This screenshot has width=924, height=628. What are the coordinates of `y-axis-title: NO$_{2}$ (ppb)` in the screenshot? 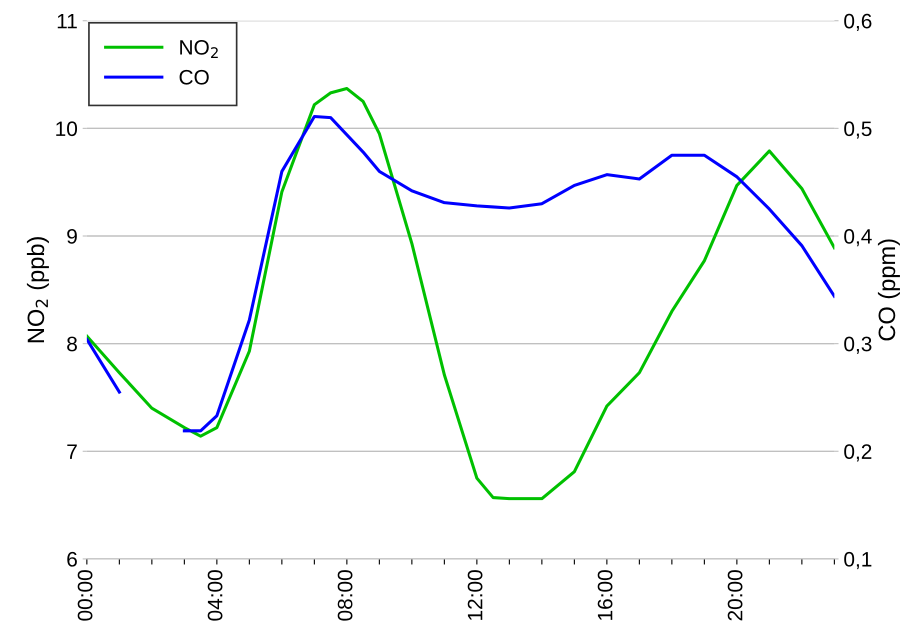 It's located at (37, 289).